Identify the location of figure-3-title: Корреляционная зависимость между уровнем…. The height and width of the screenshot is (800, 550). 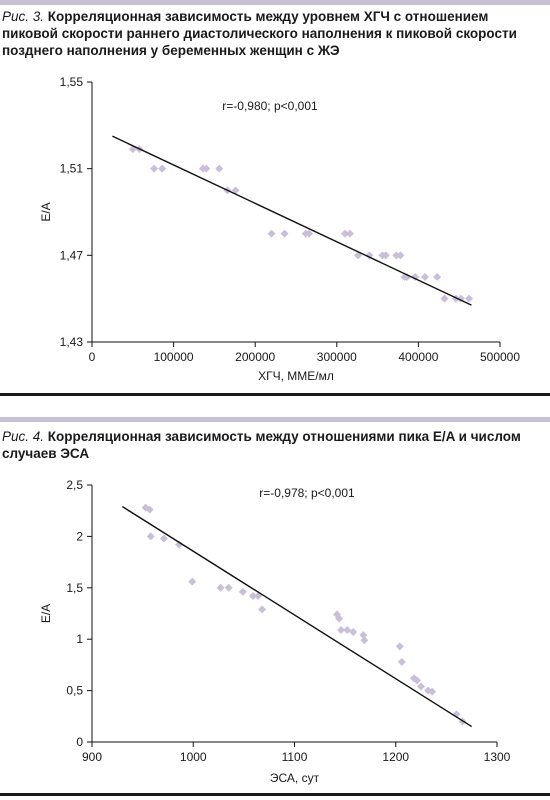
(259, 33).